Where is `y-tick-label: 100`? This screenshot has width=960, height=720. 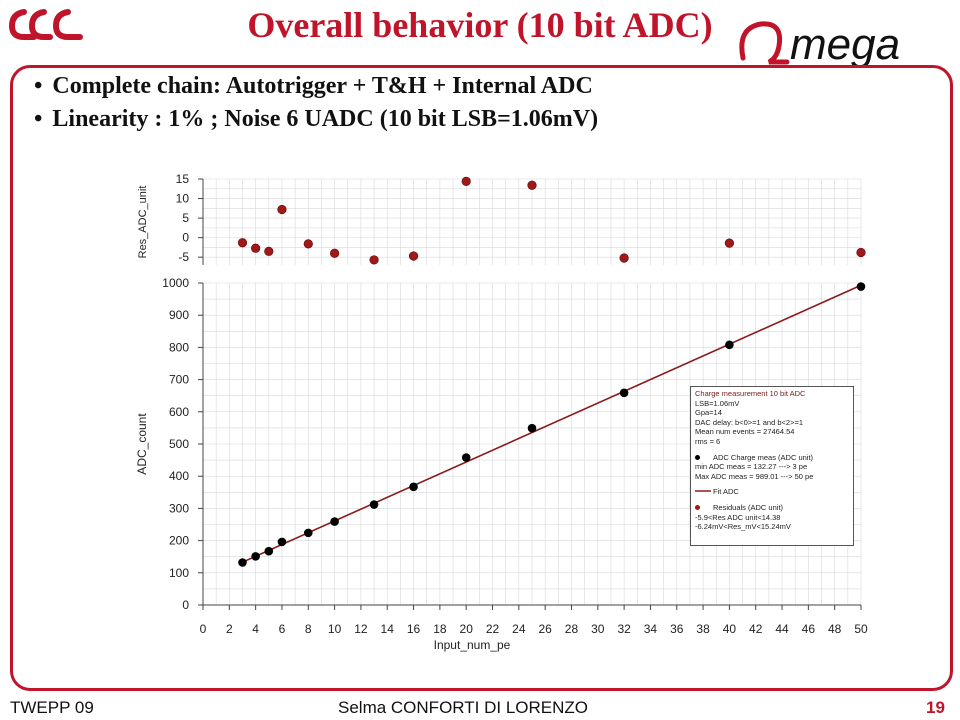
y-tick-label: 100 is located at coordinates (179, 573).